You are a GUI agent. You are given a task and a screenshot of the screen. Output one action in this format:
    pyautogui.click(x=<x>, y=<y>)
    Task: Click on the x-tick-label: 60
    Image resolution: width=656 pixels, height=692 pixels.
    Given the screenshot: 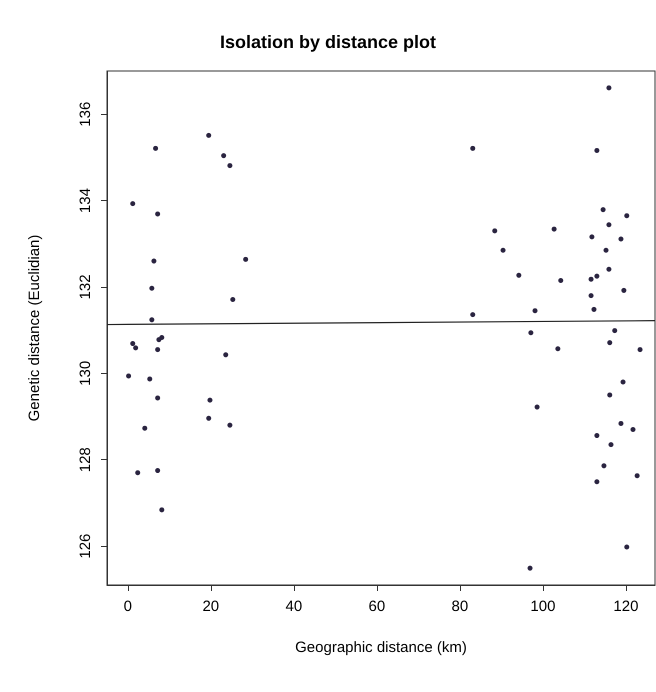 What is the action you would take?
    pyautogui.click(x=377, y=606)
    